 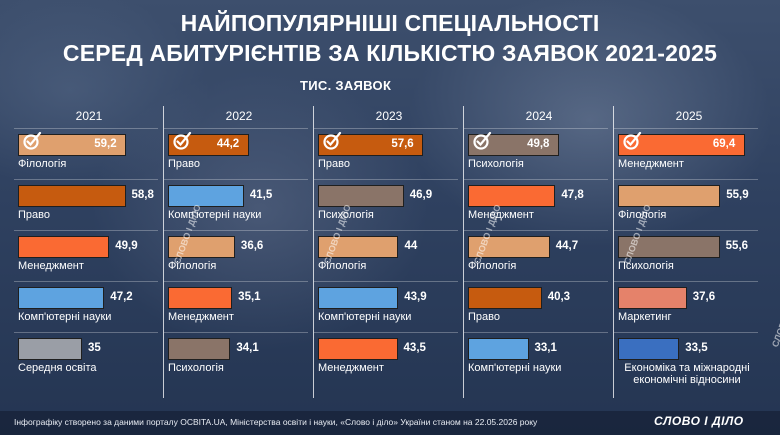 What do you see at coordinates (142, 195) in the screenshot?
I see `value-label: 58,8` at bounding box center [142, 195].